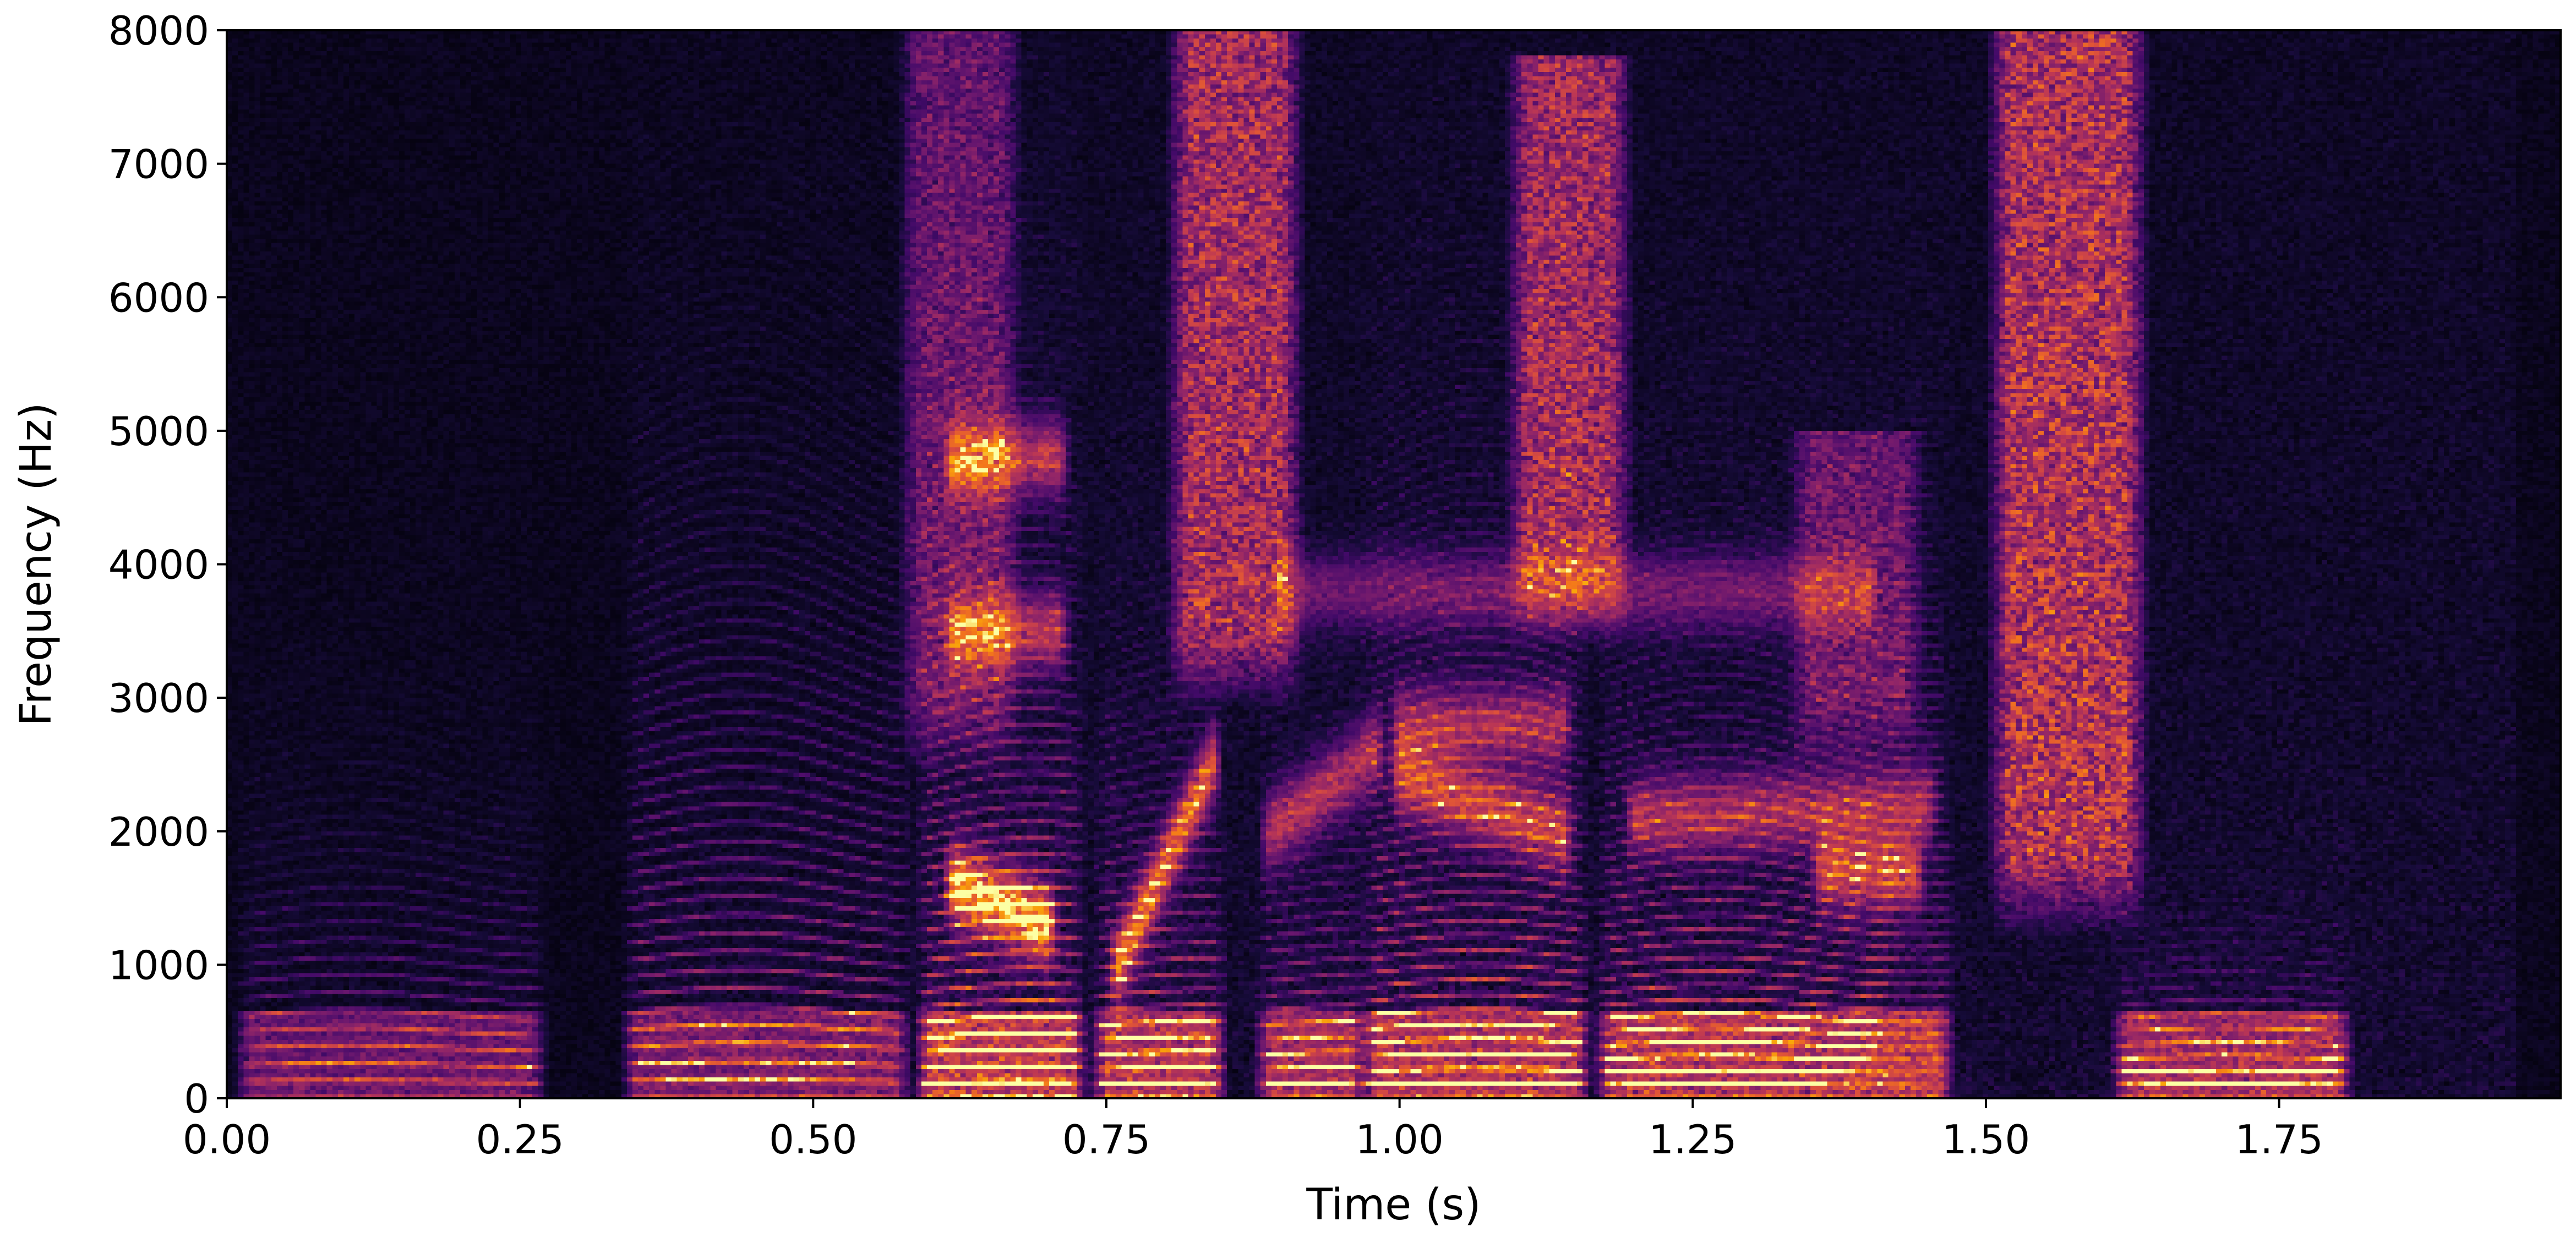 This screenshot has height=1254, width=2576. What do you see at coordinates (222, 564) in the screenshot?
I see `y-tick-marks` at bounding box center [222, 564].